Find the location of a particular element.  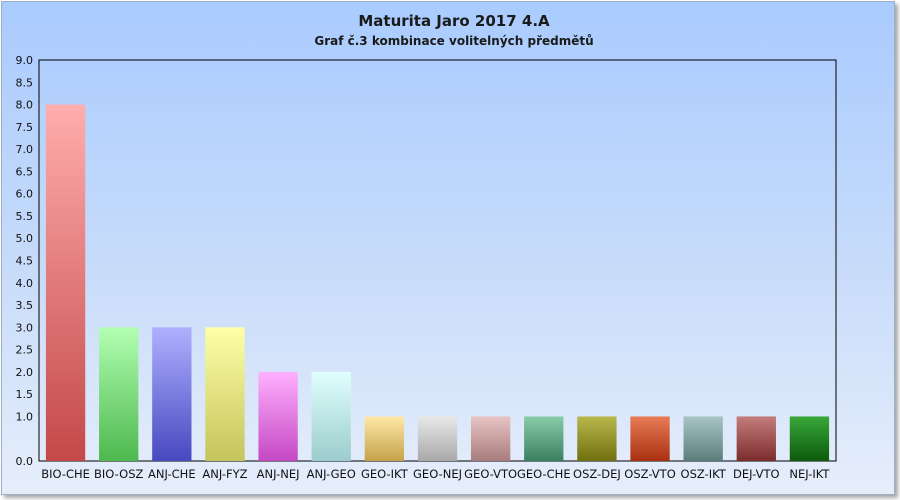

bar-osz-ikt is located at coordinates (703, 438).